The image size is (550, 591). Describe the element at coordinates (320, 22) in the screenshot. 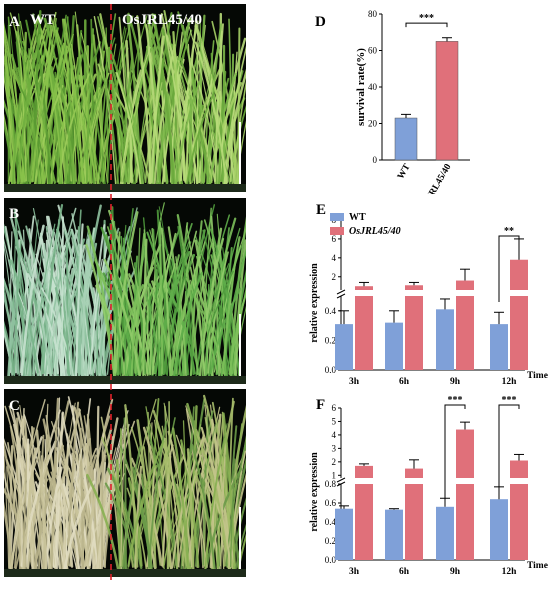

I see `panel-letter-d: D` at that location.